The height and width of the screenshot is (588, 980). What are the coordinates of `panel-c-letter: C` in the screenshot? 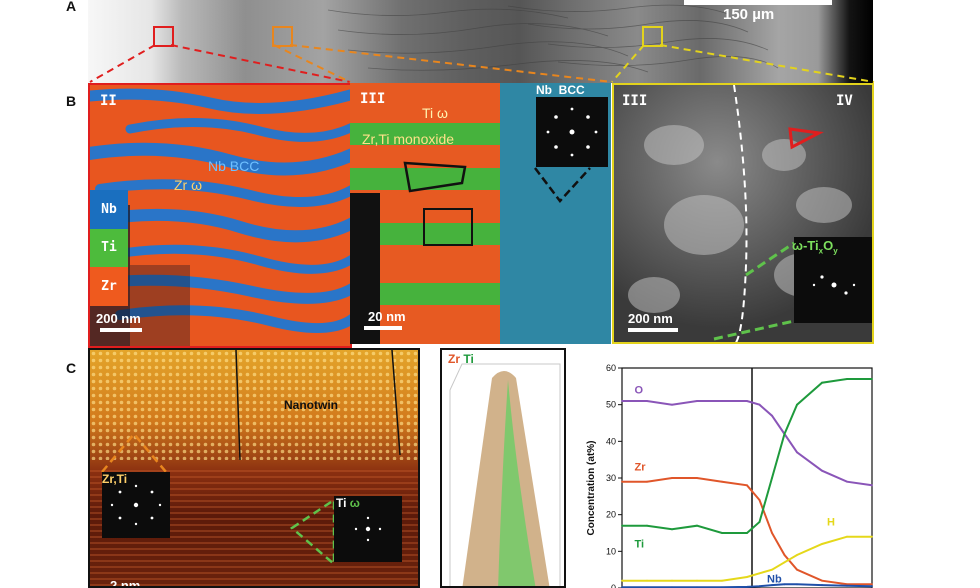 It's located at (71, 368).